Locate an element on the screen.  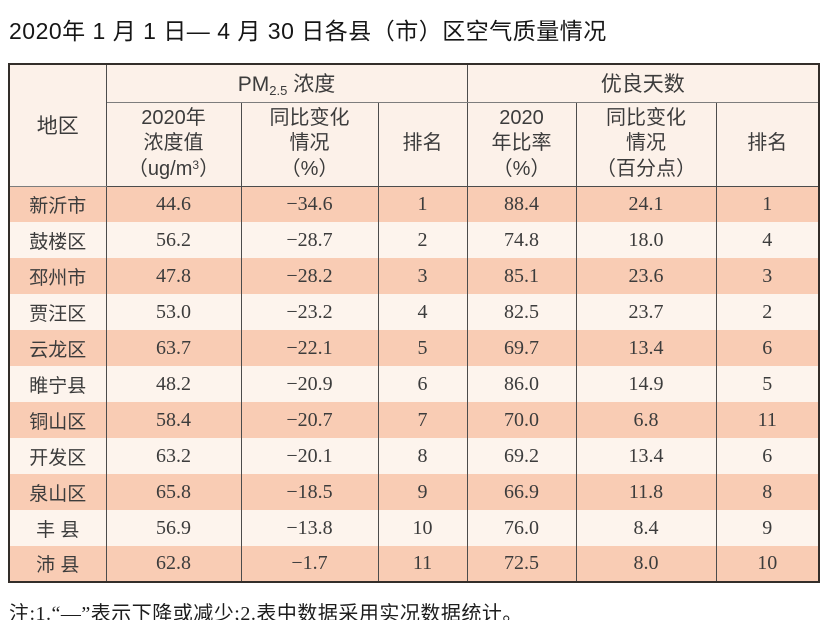
days-rank-cell: 2 is located at coordinates (767, 312).